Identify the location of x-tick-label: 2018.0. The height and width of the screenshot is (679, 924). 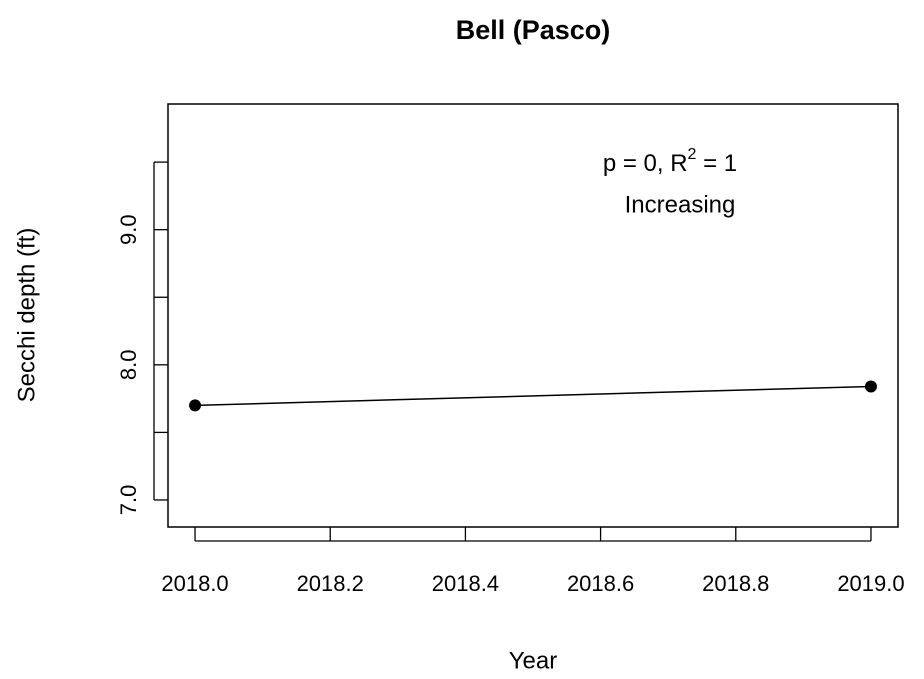
(194, 583).